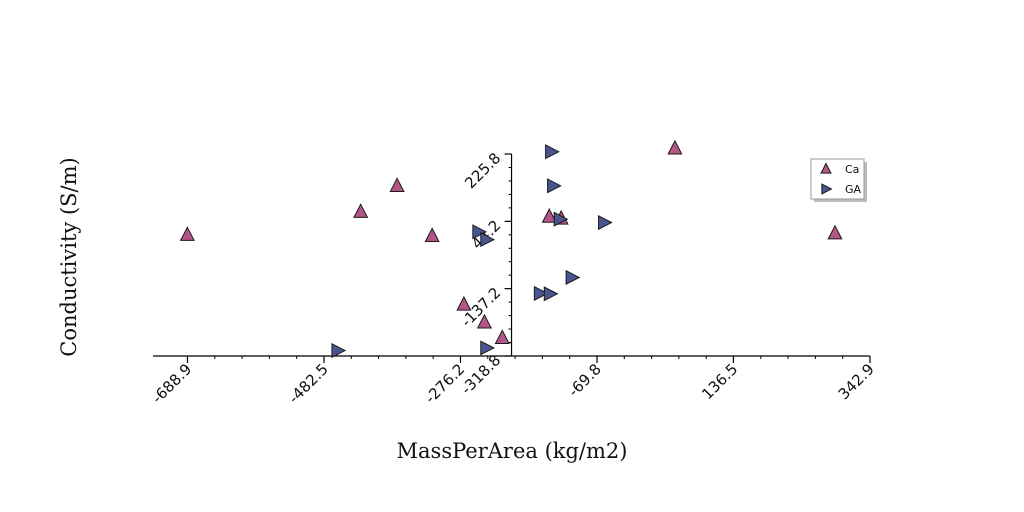  I want to click on legend-marker-ga, so click(827, 189).